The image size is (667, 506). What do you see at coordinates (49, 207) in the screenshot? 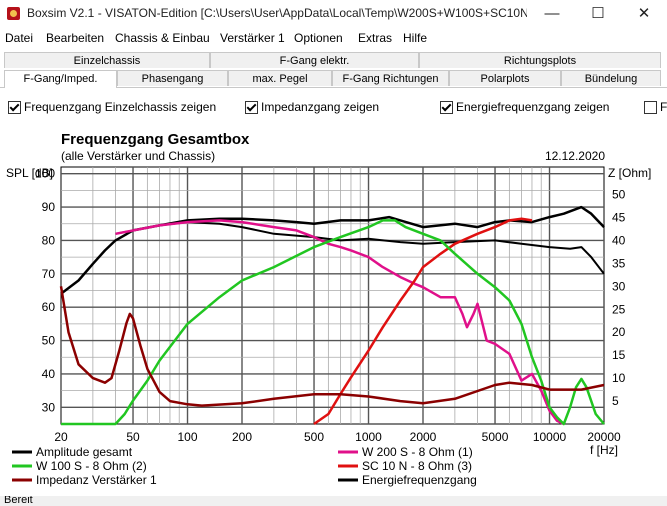
I see `y-tick-label: 90` at bounding box center [49, 207].